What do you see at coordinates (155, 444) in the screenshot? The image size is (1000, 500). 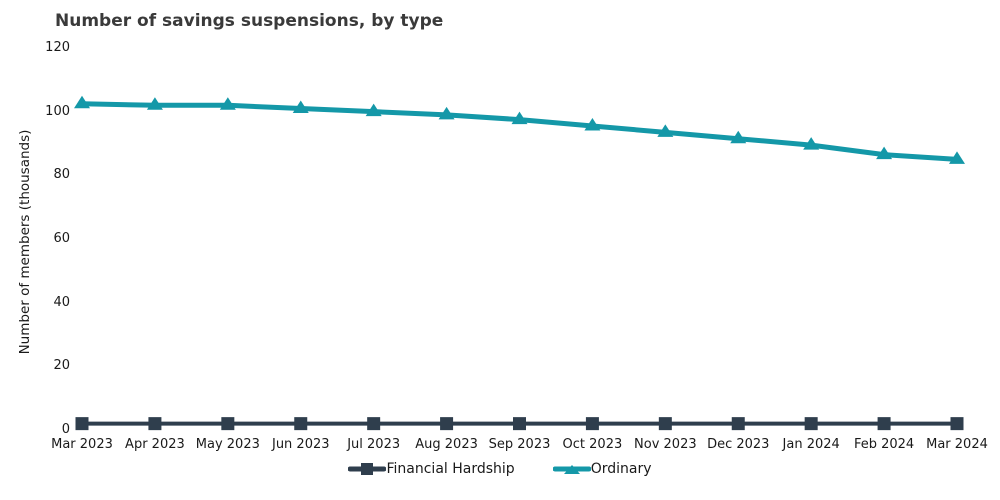 I see `x-tick-label: Apr 2023` at bounding box center [155, 444].